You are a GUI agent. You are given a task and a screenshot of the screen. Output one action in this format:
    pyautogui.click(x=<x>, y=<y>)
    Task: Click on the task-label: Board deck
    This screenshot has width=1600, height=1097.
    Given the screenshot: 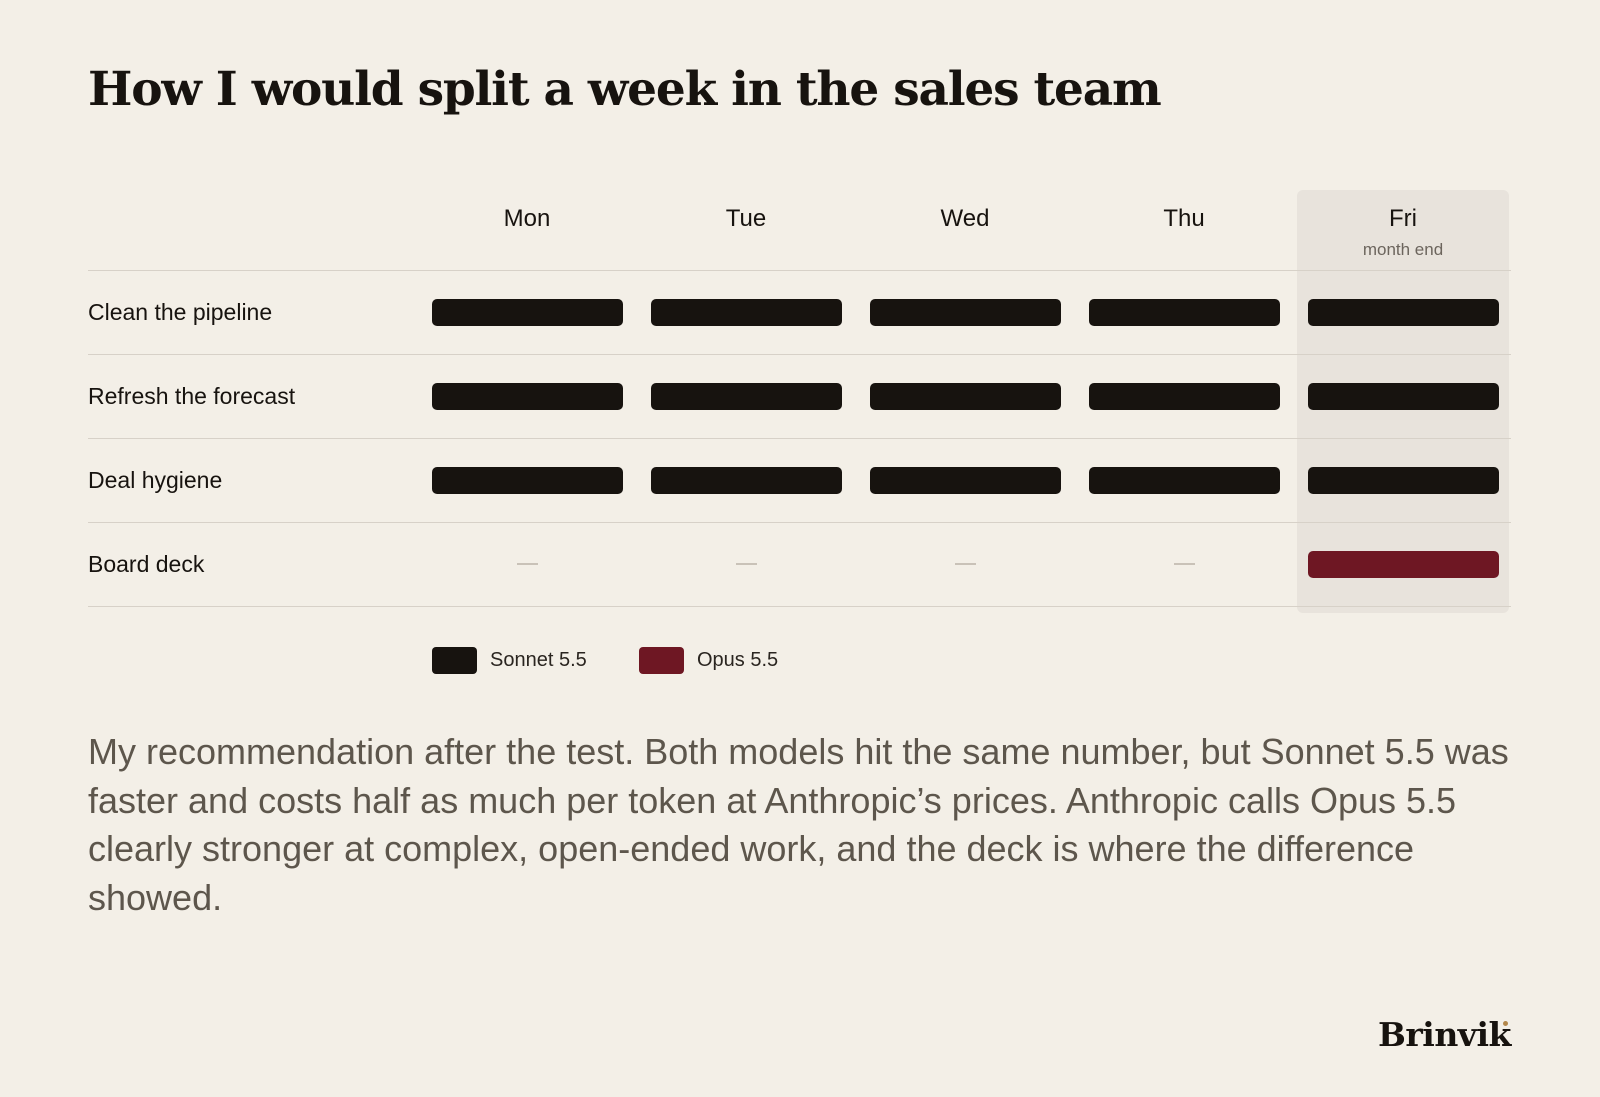 What is the action you would take?
    pyautogui.click(x=146, y=564)
    